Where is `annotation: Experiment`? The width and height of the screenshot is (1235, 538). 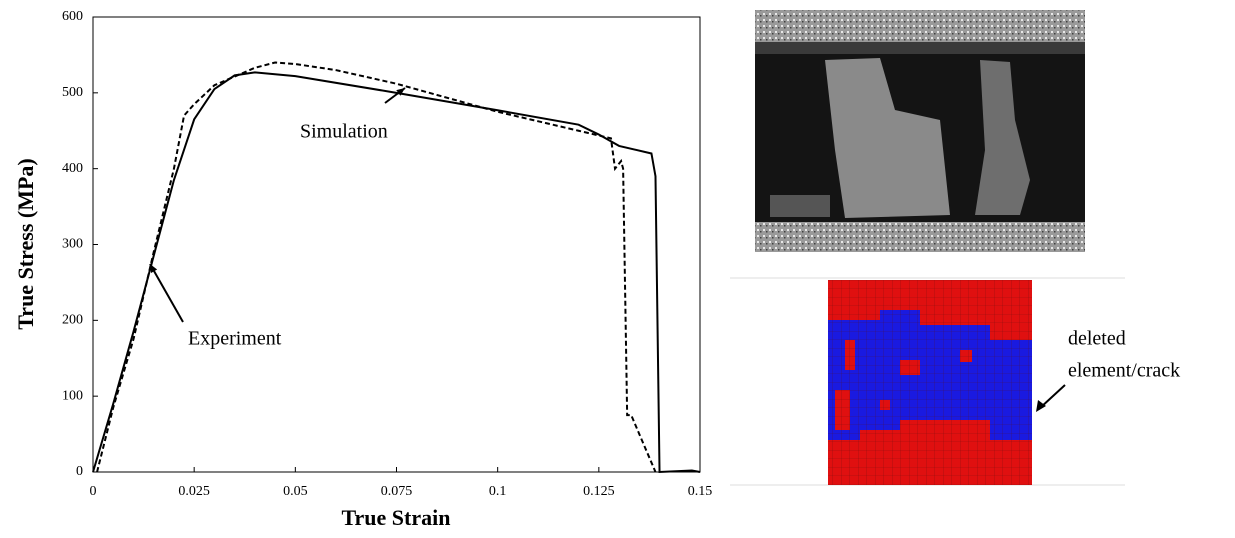
annotation: Experiment is located at coordinates (235, 339).